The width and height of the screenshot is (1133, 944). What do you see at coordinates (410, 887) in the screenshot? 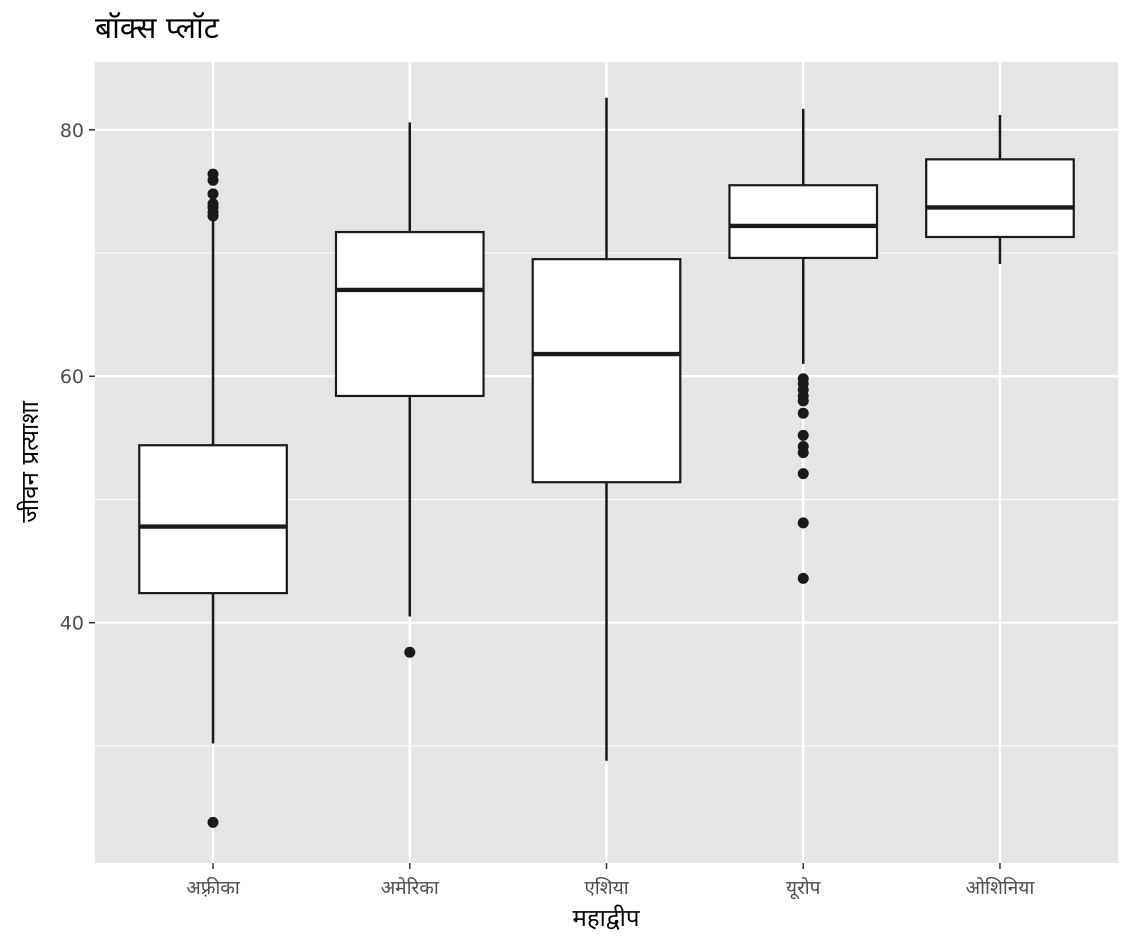
I see `x-tick-label: अमेरिका` at bounding box center [410, 887].